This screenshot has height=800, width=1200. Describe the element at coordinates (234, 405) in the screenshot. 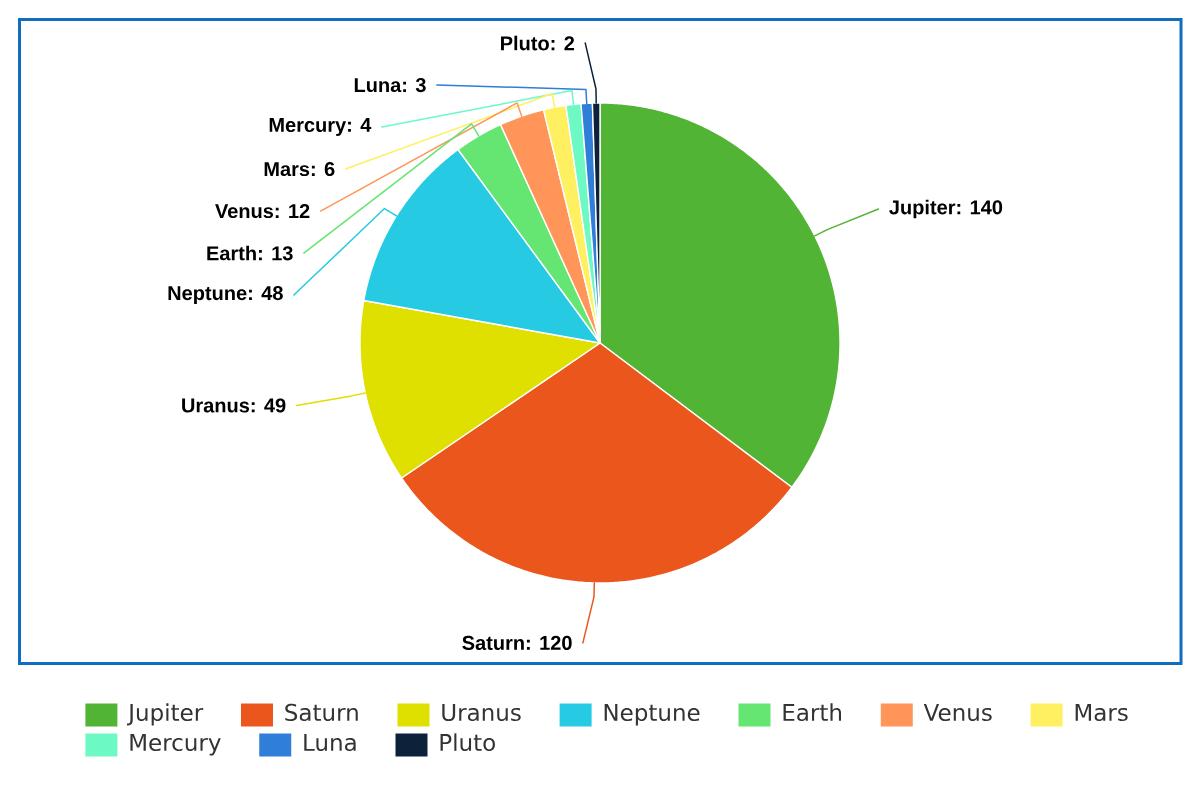

I see `data-label: Uranus: 49` at that location.